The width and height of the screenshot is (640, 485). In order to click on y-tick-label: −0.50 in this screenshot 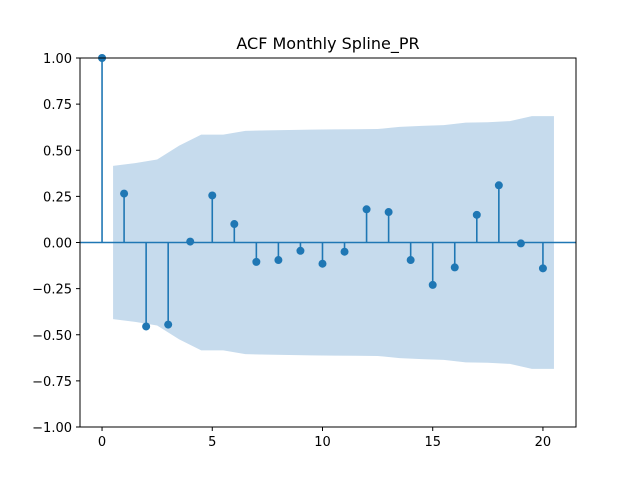, I will do `click(52, 336)`.